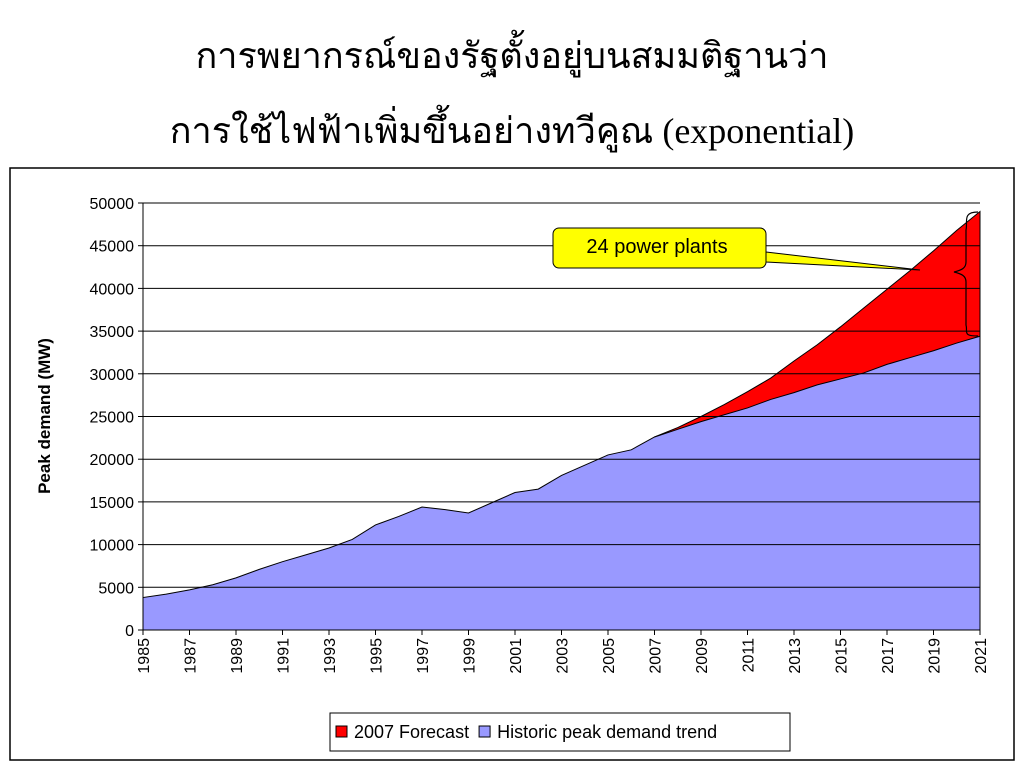 The image size is (1024, 768). What do you see at coordinates (112, 503) in the screenshot?
I see `y-tick-label: 15000` at bounding box center [112, 503].